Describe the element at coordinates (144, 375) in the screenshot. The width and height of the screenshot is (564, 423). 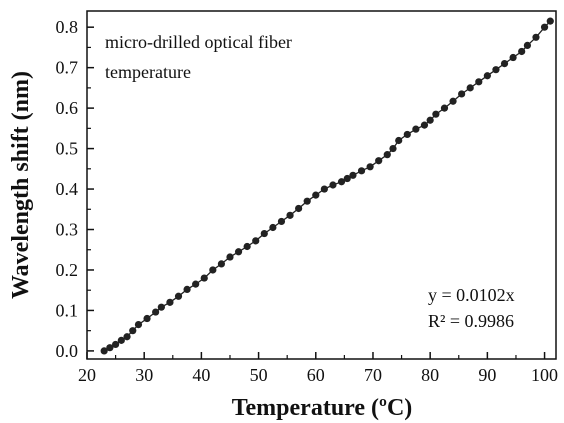
I see `x-tick-label: 30` at that location.